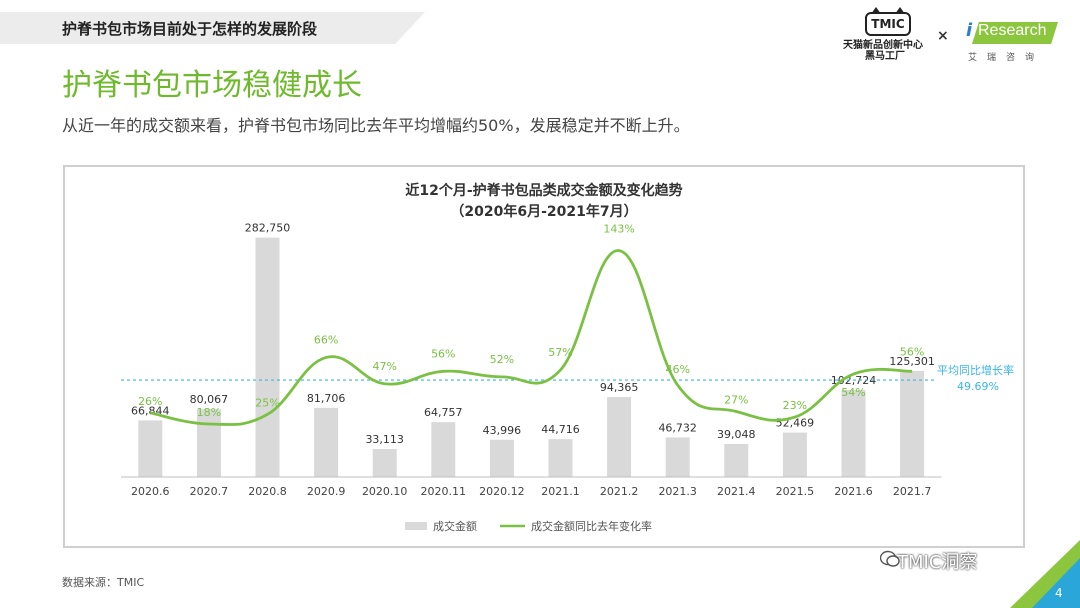 The width and height of the screenshot is (1080, 608). Describe the element at coordinates (543, 190) in the screenshot. I see `chart-title: 近12个月-护脊书包品类成交金额及变化趋势` at that location.